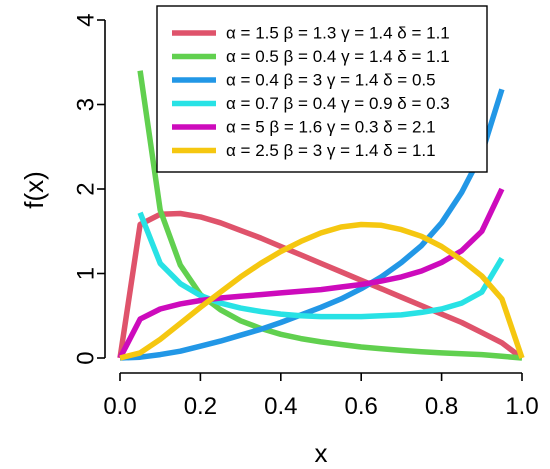  Describe the element at coordinates (361, 406) in the screenshot. I see `x-tick-label: 0.6` at that location.